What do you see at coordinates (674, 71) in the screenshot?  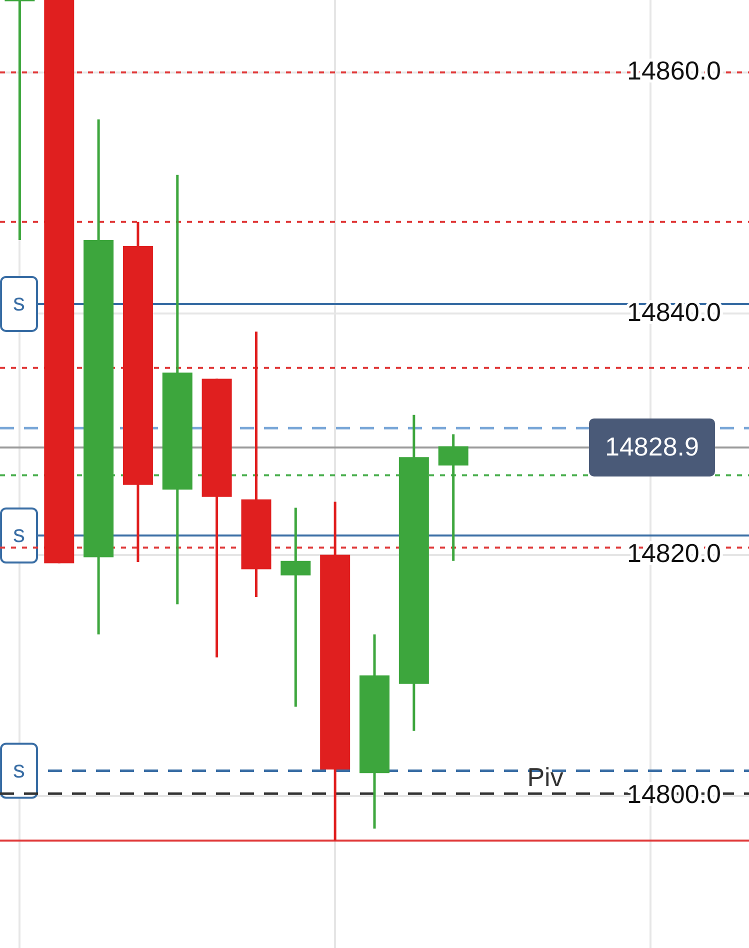 I see `y-tick-label: 14860.0` at bounding box center [674, 71].